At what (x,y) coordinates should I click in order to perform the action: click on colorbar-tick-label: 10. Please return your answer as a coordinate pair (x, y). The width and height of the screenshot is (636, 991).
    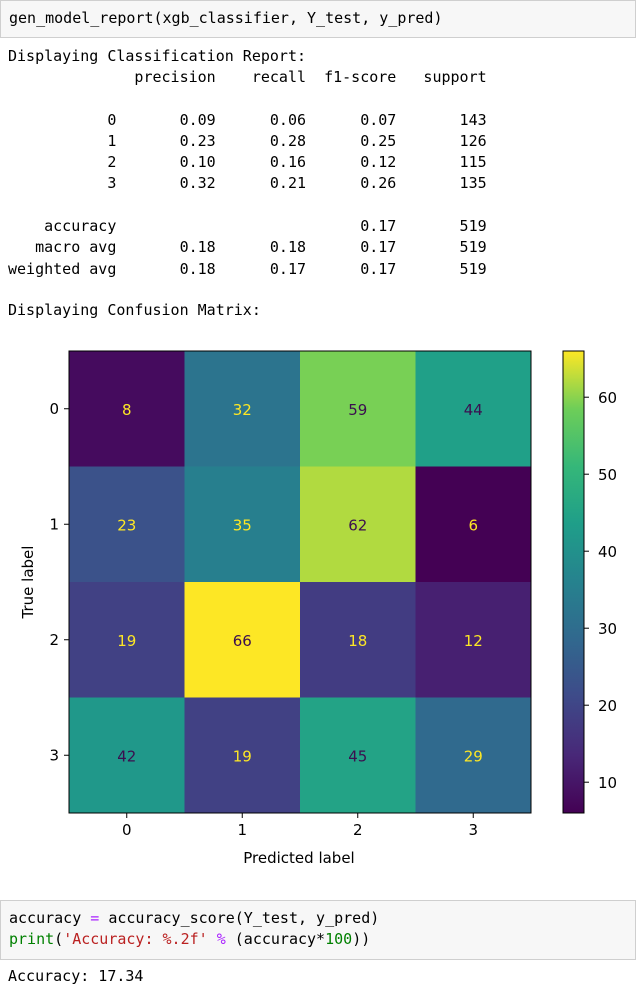
    Looking at the image, I should click on (607, 783).